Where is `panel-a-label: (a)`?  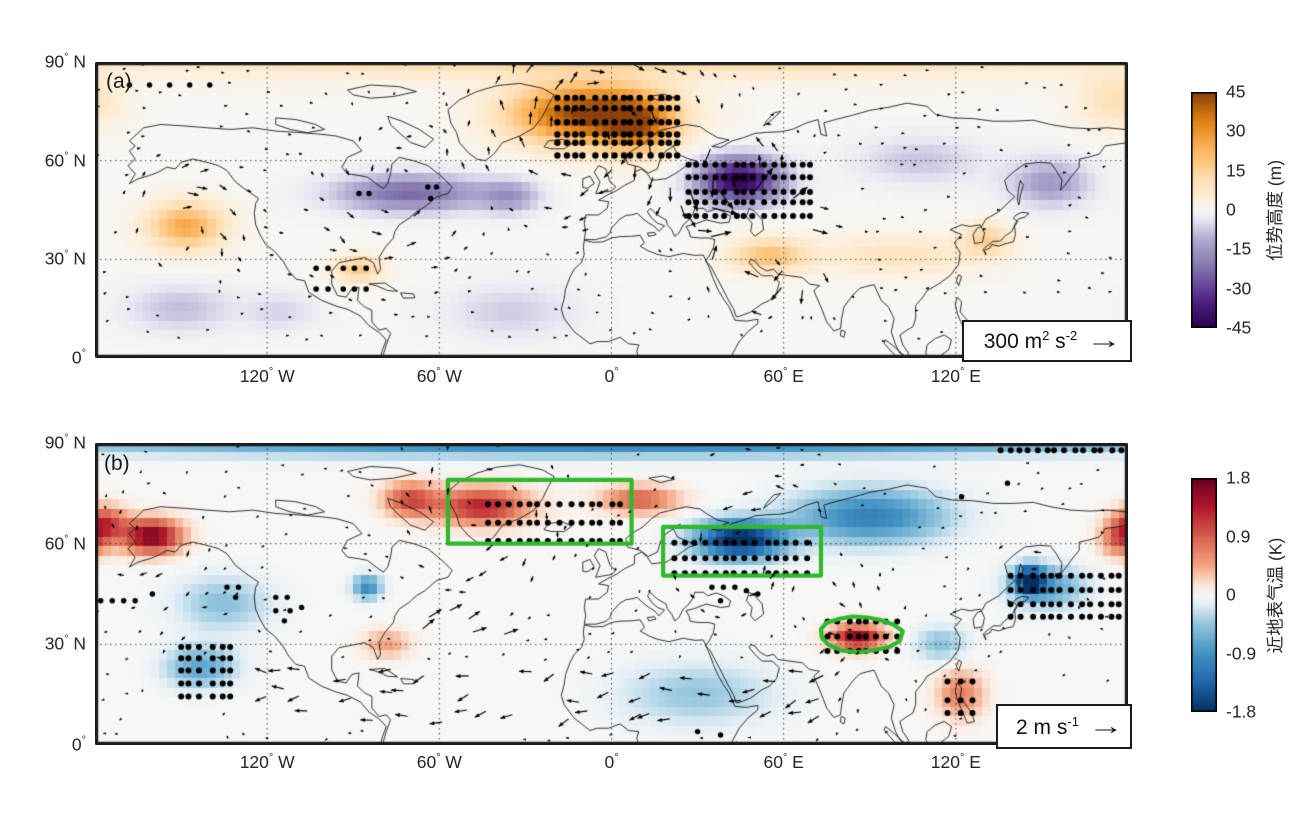 panel-a-label: (a) is located at coordinates (119, 81).